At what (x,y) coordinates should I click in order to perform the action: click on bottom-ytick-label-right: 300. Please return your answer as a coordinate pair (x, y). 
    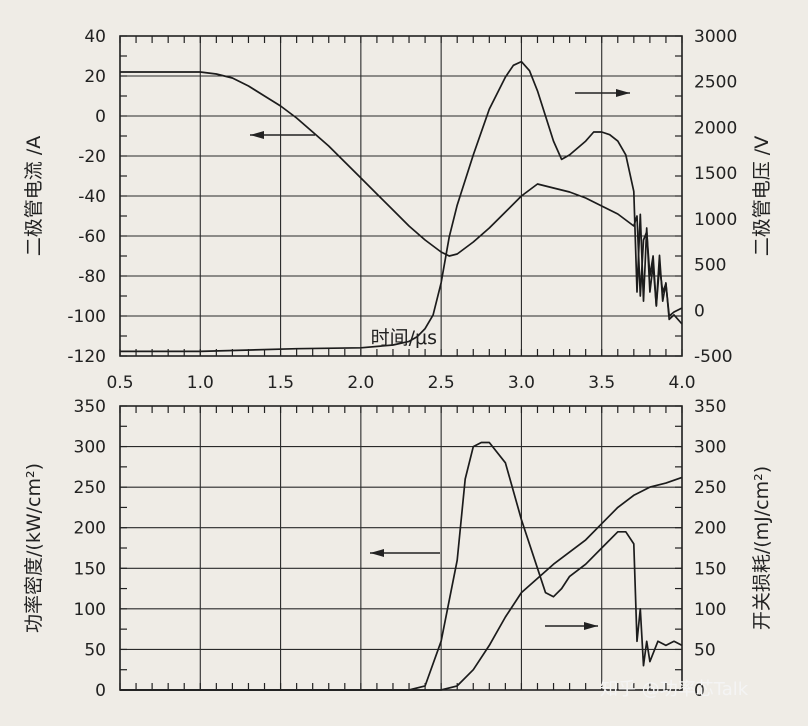
    Looking at the image, I should click on (710, 448).